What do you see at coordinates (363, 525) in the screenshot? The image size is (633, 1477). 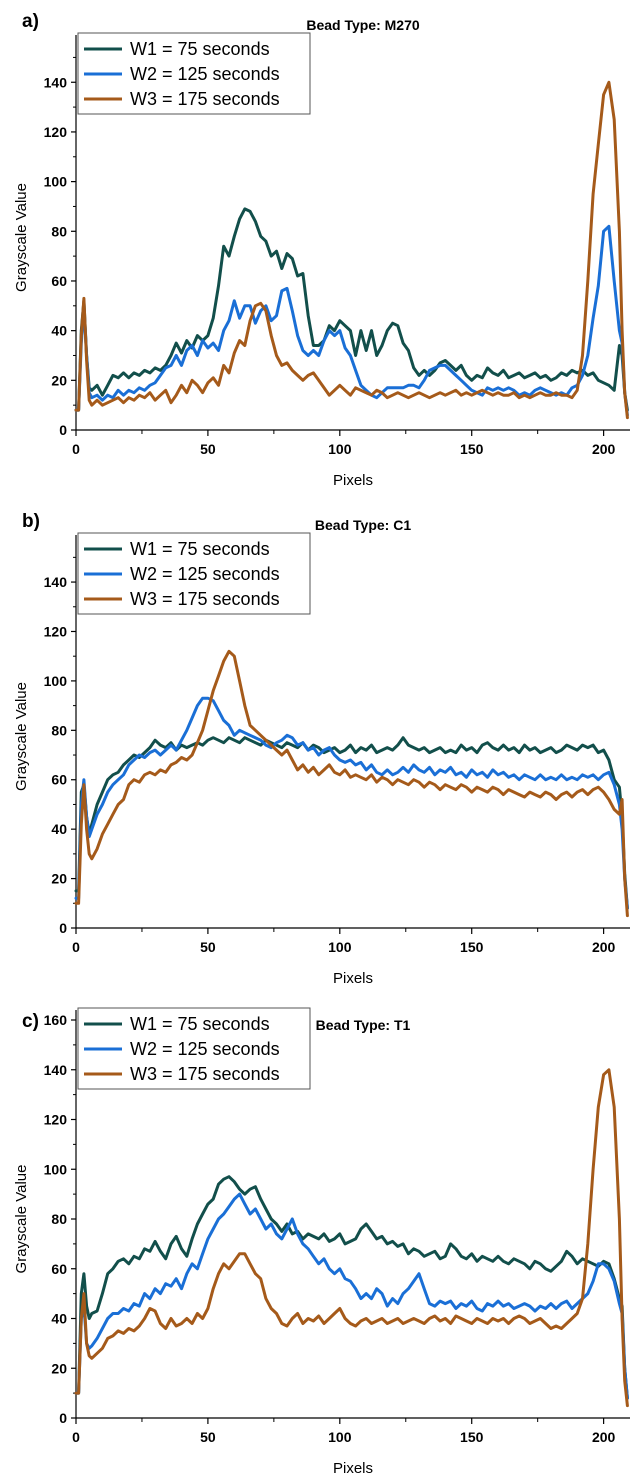 I see `chart-title: Bead Type: C1` at bounding box center [363, 525].